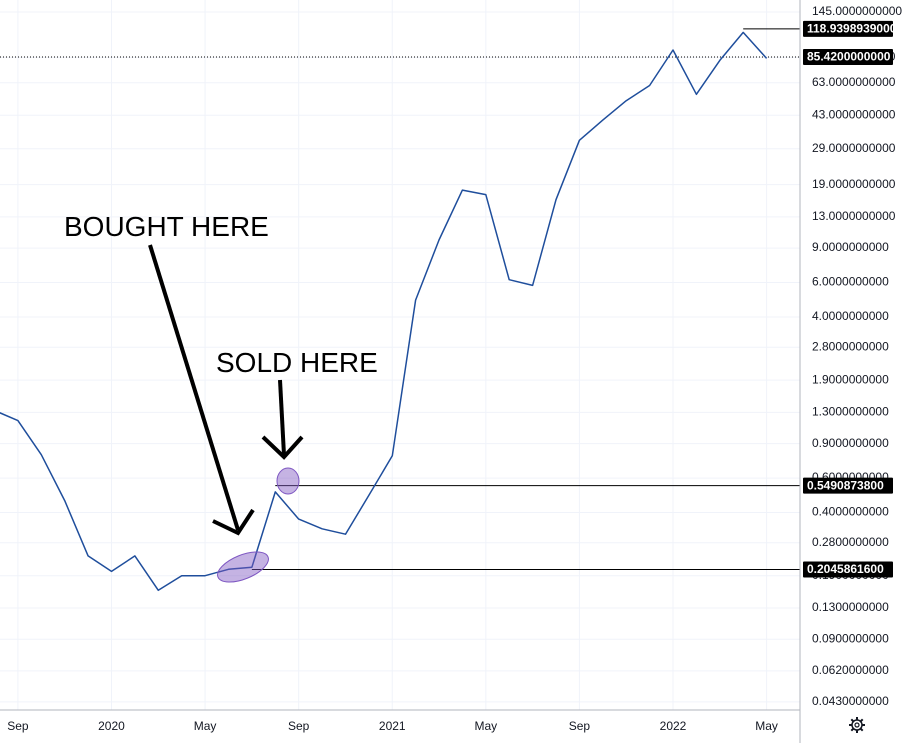  Describe the element at coordinates (850, 670) in the screenshot. I see `y-tick-label: 0.0620000000` at that location.